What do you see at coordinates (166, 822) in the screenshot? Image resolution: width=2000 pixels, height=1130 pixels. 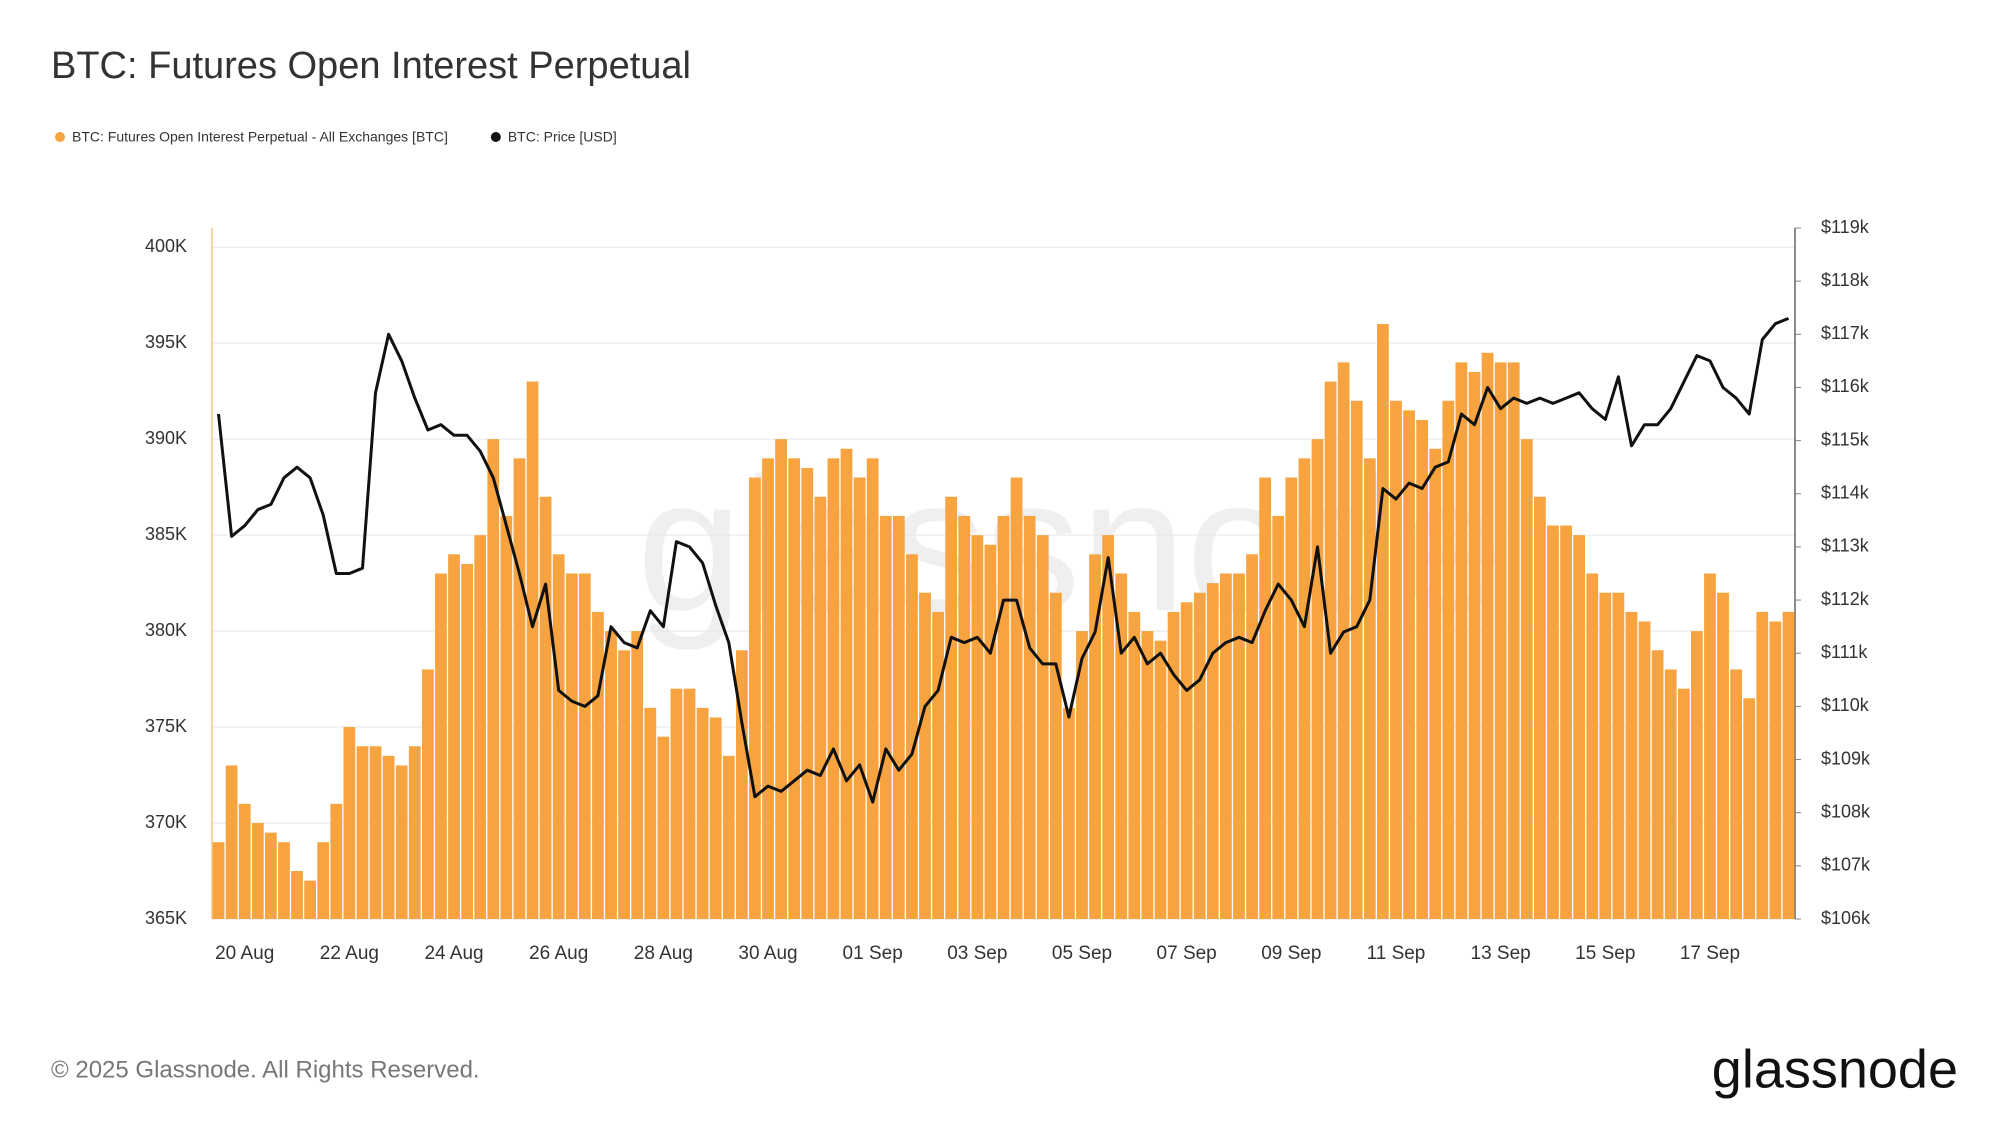 I see `y-tick-label: 370K` at bounding box center [166, 822].